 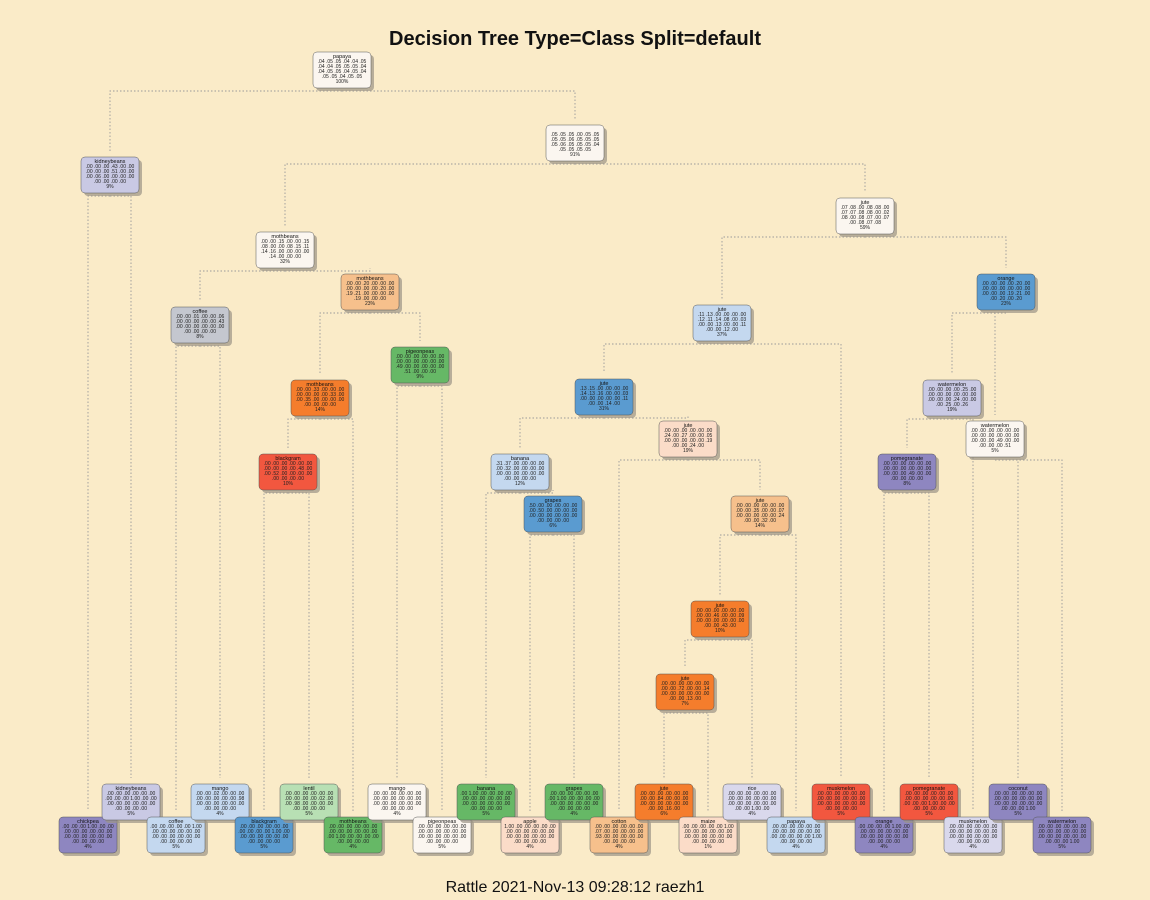 I want to click on node-prob-row: .14 .16 .00 .00 .00 .00, so click(x=285, y=252).